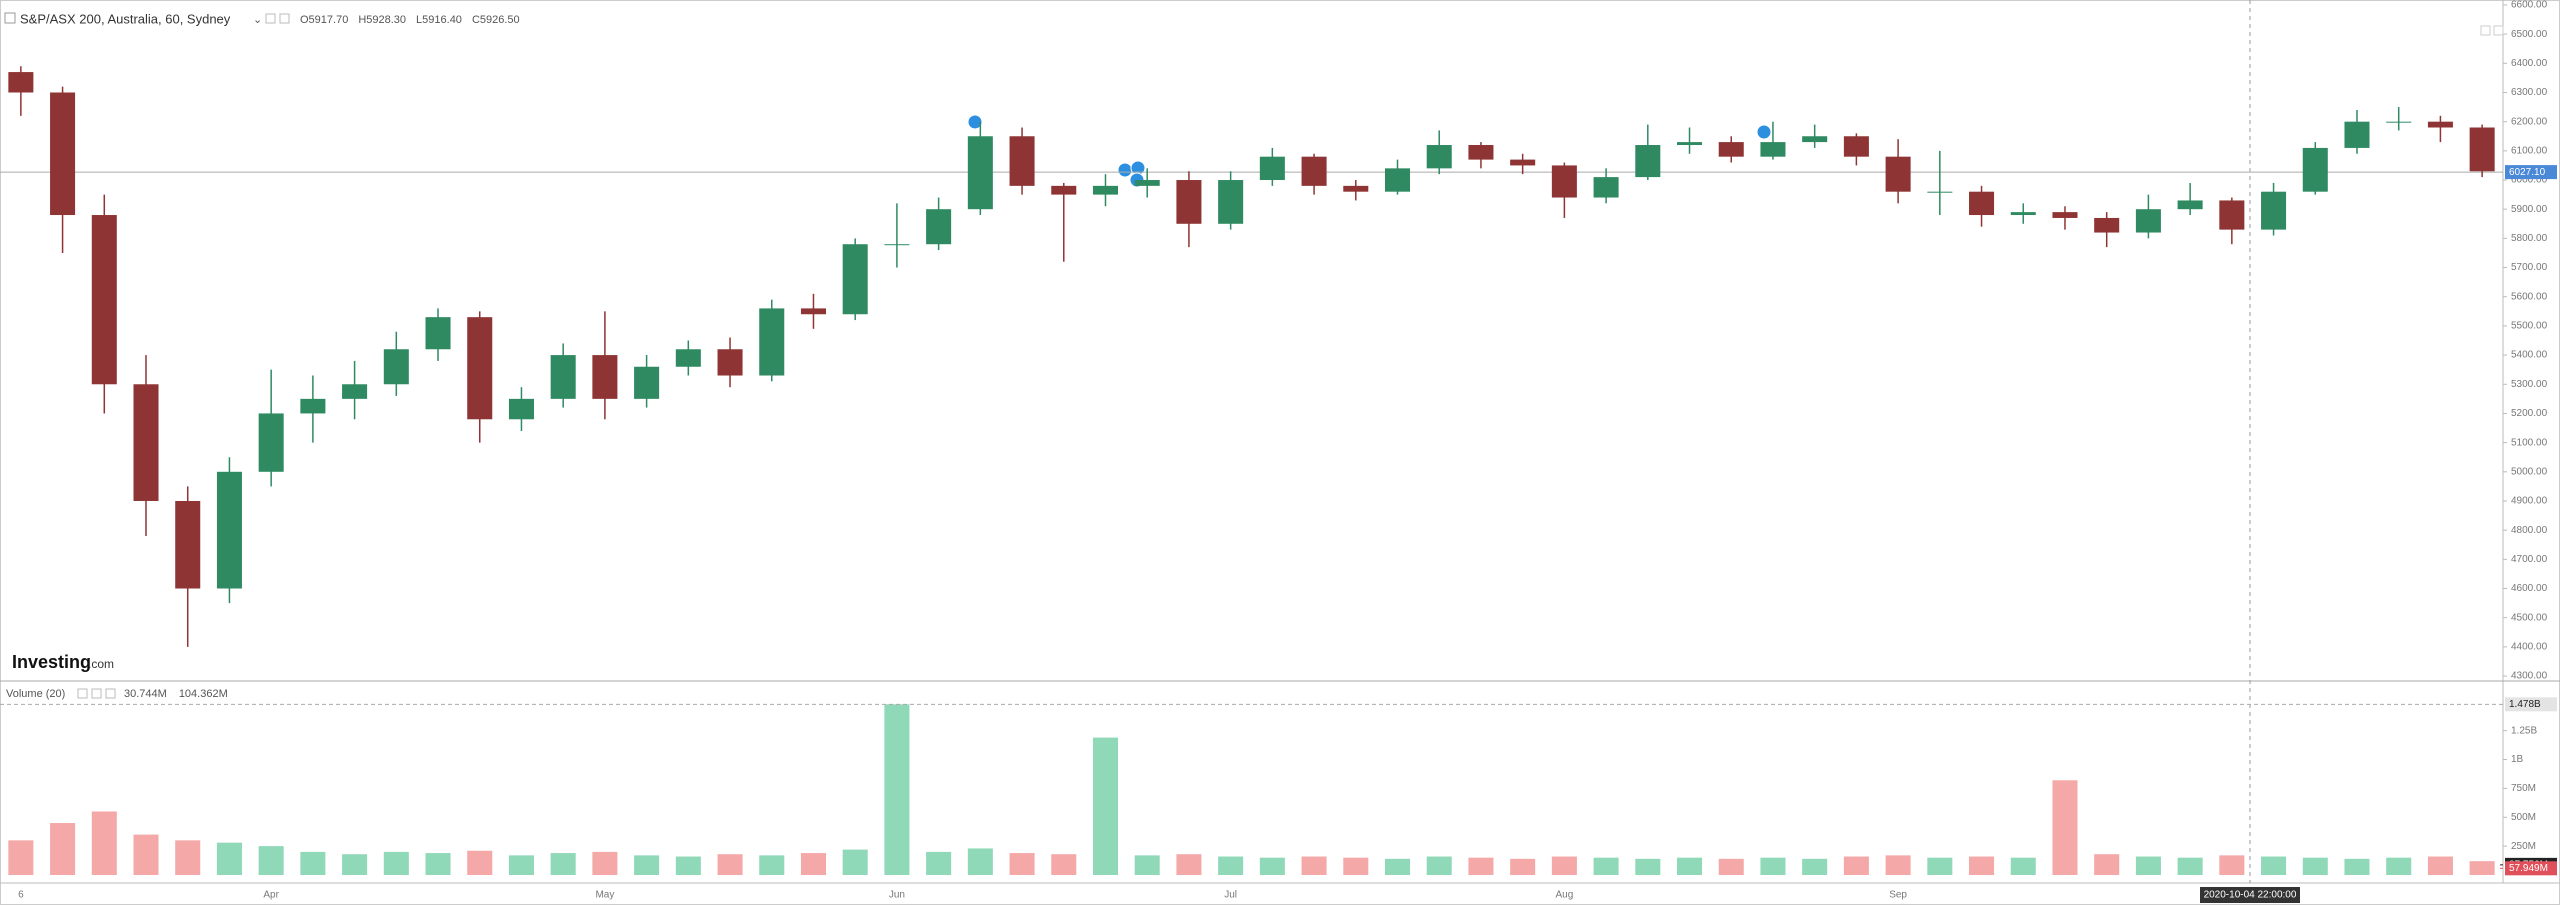 This screenshot has width=2560, height=905. What do you see at coordinates (270, 18) in the screenshot?
I see `settings-icon` at bounding box center [270, 18].